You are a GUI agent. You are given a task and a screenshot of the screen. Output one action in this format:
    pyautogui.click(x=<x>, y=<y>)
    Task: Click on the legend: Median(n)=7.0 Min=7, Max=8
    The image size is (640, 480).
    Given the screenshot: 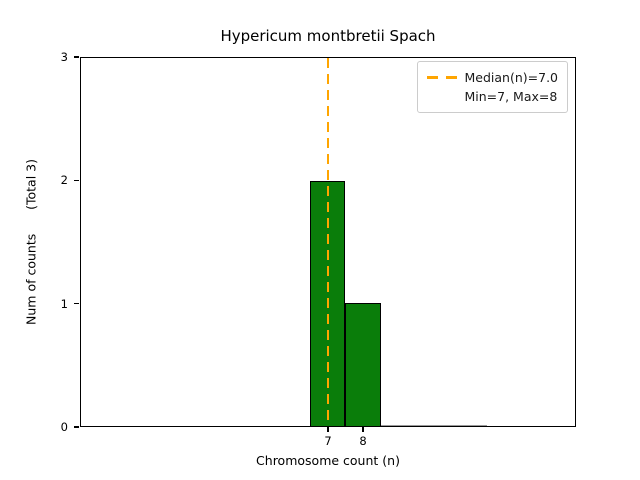 What is the action you would take?
    pyautogui.click(x=492, y=87)
    